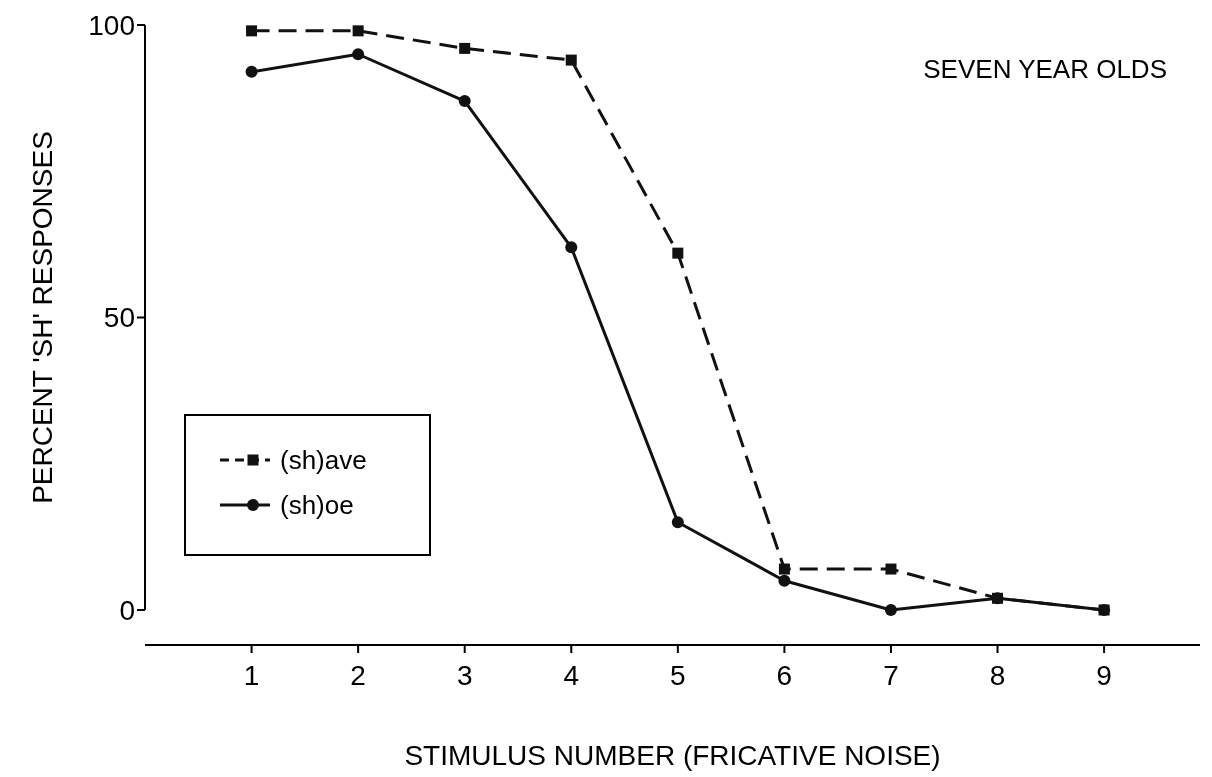  What do you see at coordinates (317, 505) in the screenshot?
I see `legend-label: (sh)oe` at bounding box center [317, 505].